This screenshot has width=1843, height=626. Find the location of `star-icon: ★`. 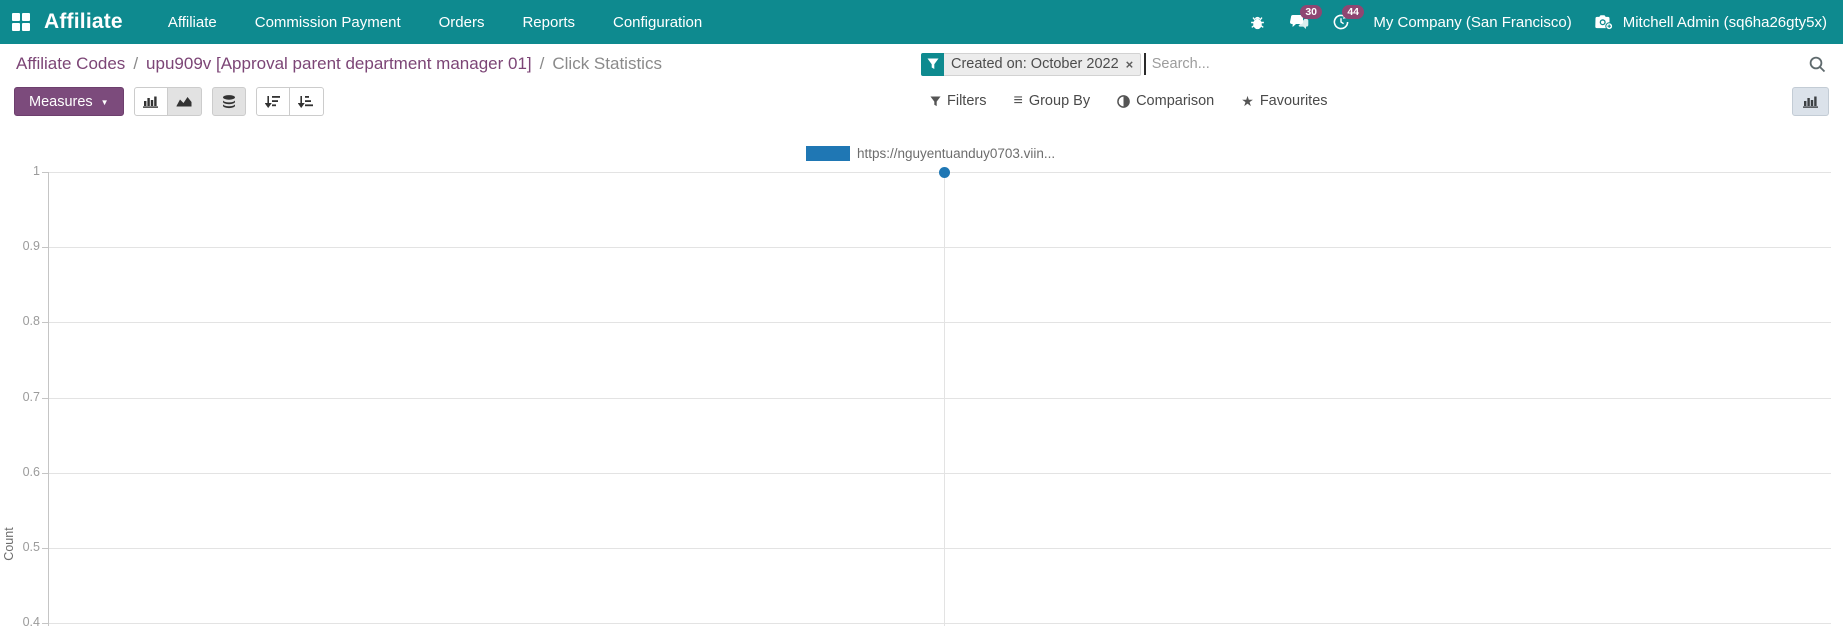

star-icon: ★ is located at coordinates (1247, 100).